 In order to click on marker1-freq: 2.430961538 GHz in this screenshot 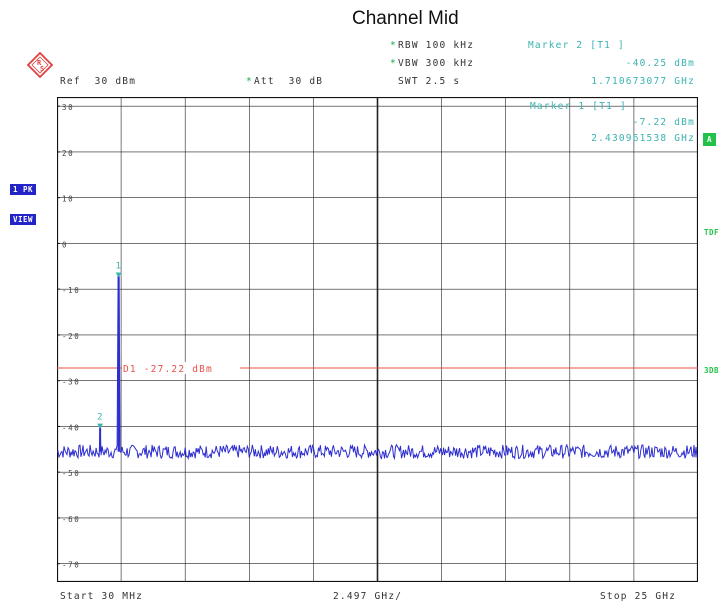, I will do `click(643, 138)`.